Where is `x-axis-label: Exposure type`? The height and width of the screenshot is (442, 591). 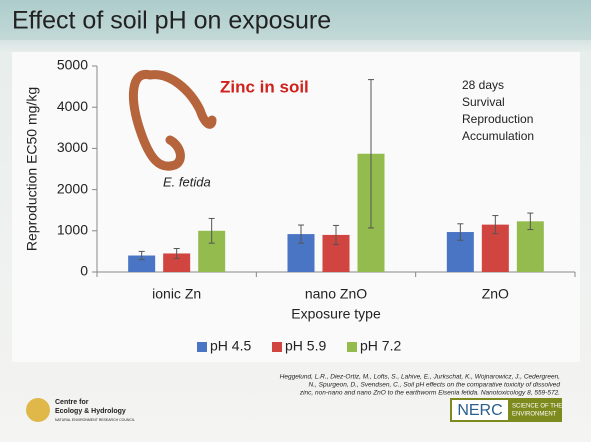 x-axis-label: Exposure type is located at coordinates (336, 314).